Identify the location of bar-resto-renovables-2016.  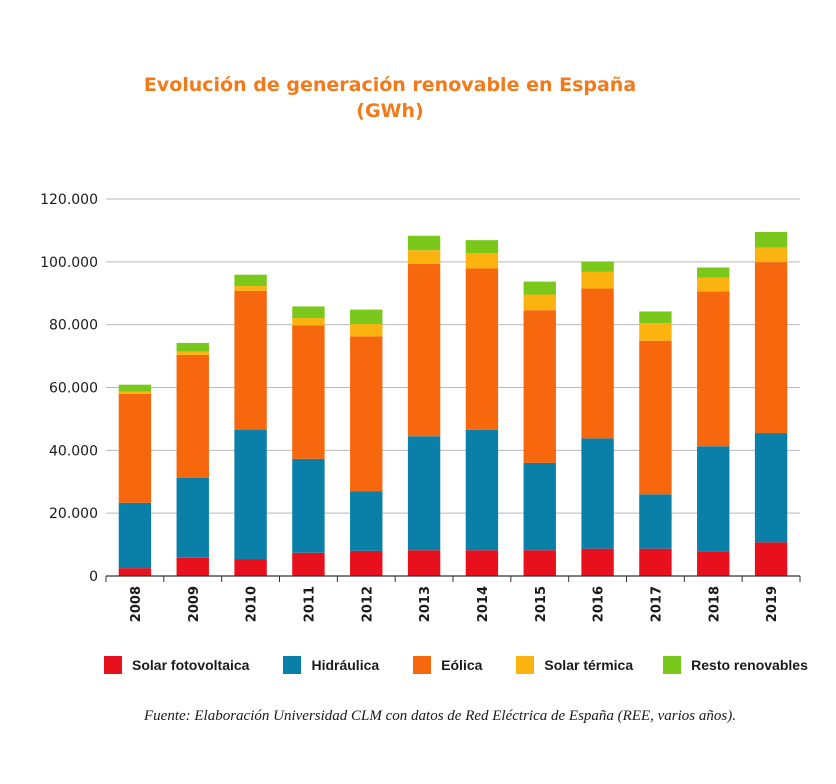
(597, 266).